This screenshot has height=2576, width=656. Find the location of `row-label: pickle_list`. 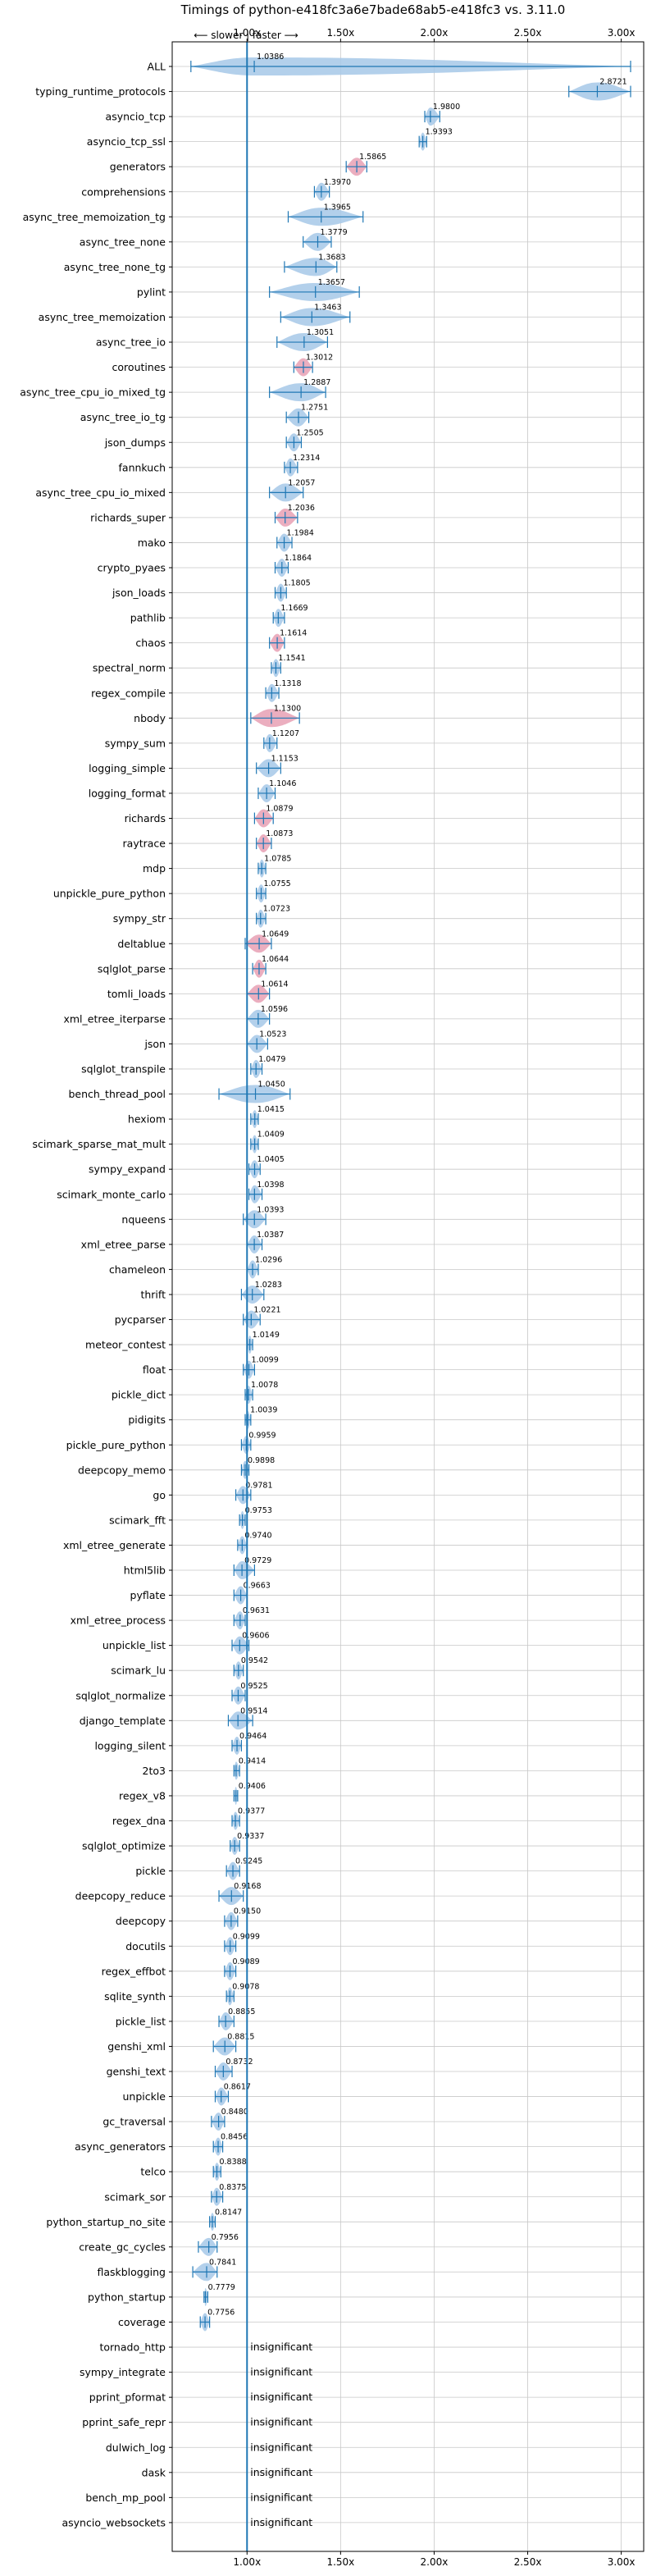

row-label: pickle_list is located at coordinates (141, 2021).